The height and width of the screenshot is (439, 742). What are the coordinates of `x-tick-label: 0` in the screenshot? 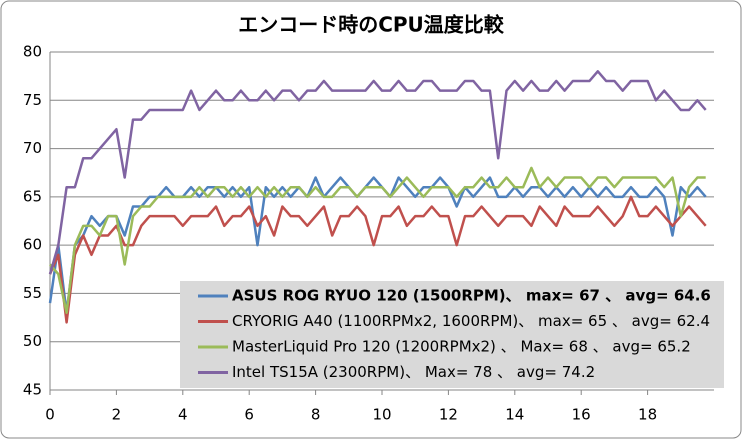 It's located at (50, 415).